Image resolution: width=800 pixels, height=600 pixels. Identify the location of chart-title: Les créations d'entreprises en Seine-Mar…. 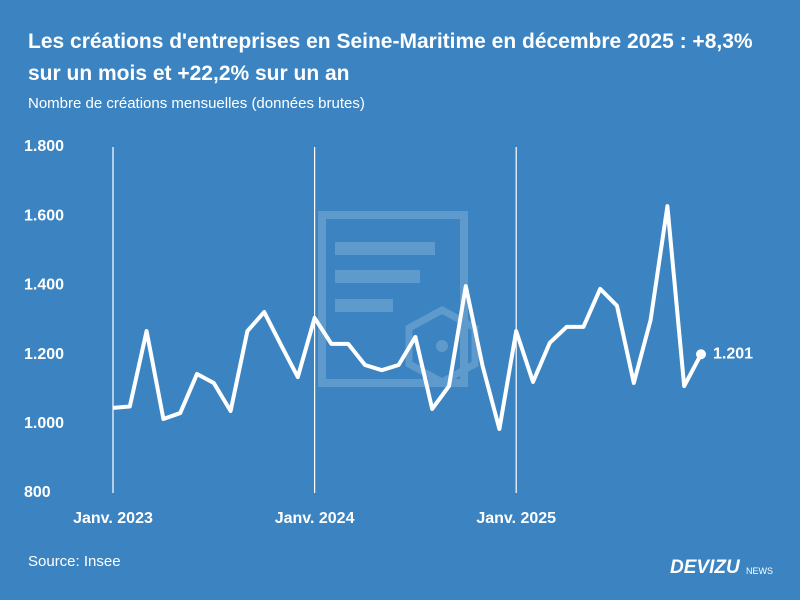
(390, 57).